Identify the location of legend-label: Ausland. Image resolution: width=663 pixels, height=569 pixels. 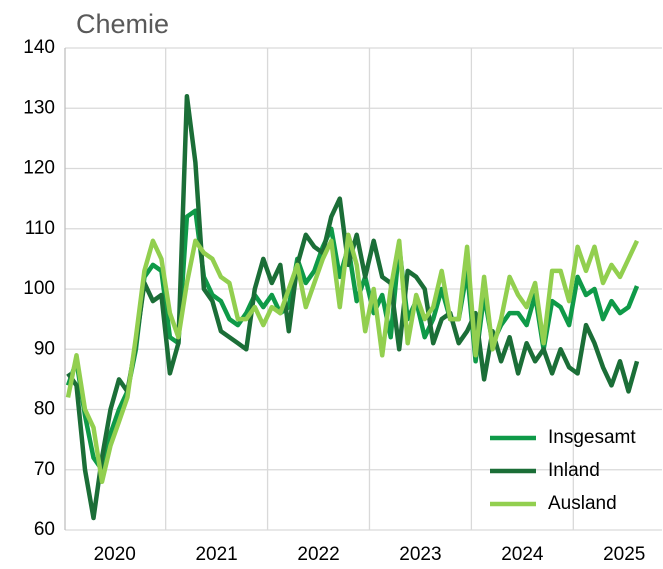
(582, 503).